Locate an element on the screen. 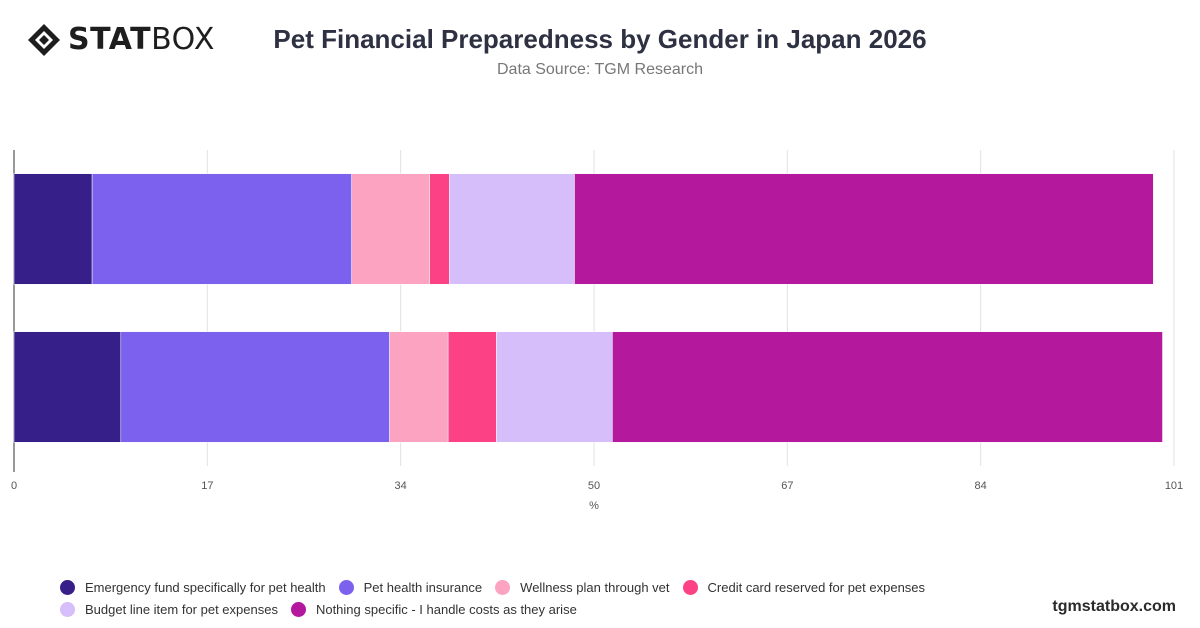  legend-label: Credit card reserved for pet expenses is located at coordinates (816, 587).